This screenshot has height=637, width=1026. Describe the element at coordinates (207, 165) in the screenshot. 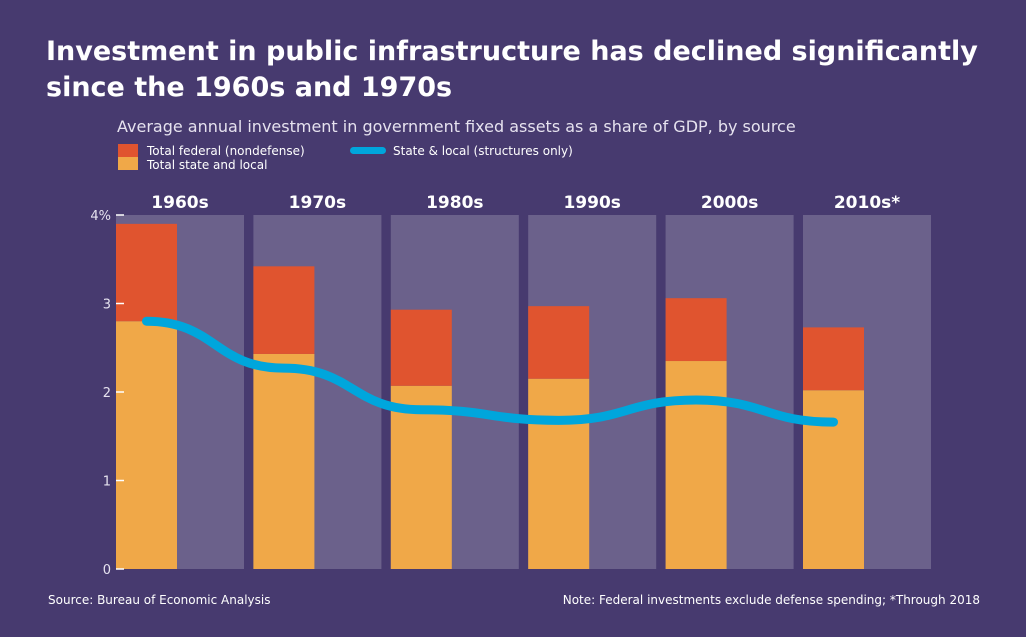

I see `legend-label-state-local: Total state and local` at that location.